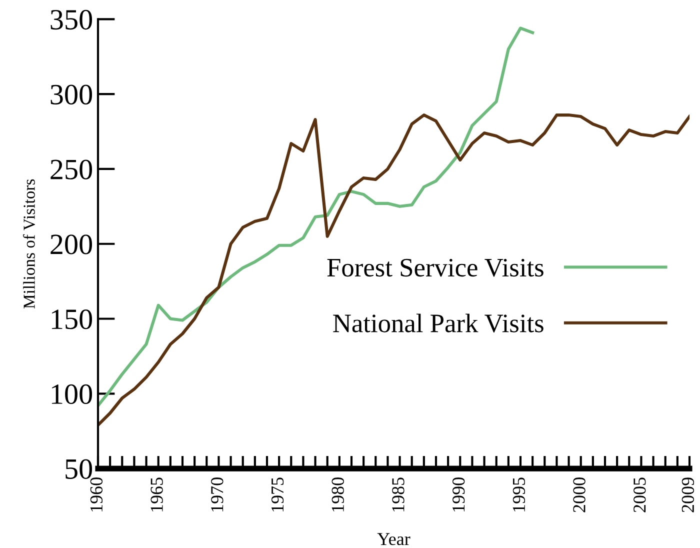 This screenshot has height=548, width=700. What do you see at coordinates (71, 20) in the screenshot?
I see `y-tick-label: 350` at bounding box center [71, 20].